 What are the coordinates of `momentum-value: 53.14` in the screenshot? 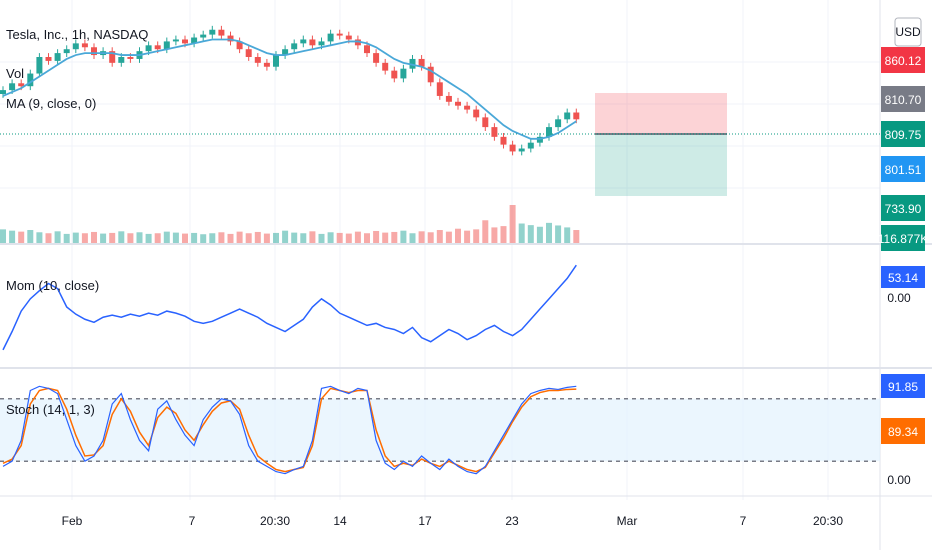 It's located at (903, 278).